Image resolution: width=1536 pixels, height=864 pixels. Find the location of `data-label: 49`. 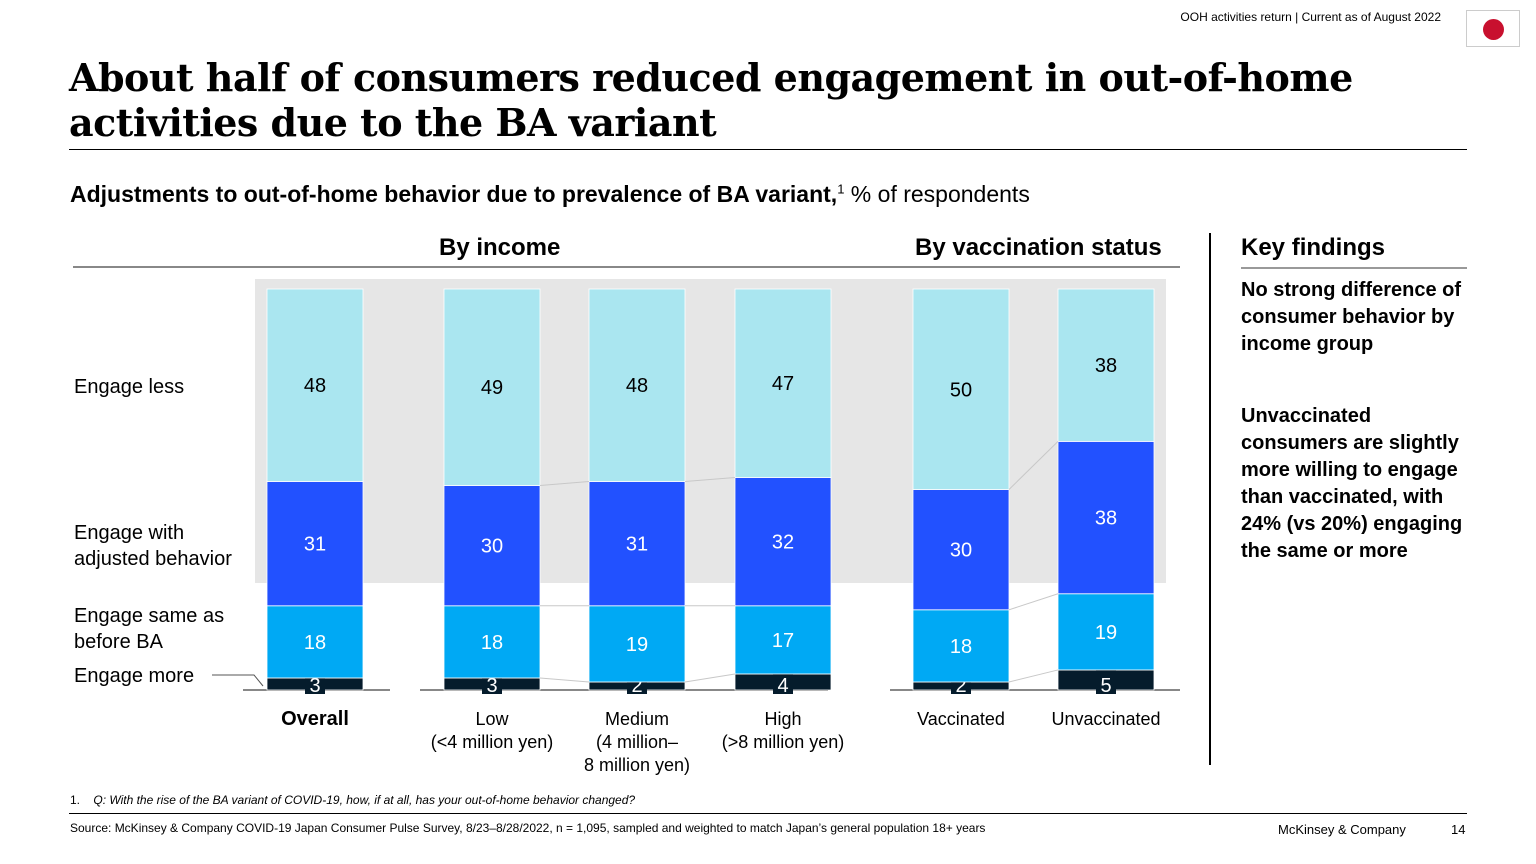

data-label: 49 is located at coordinates (492, 388).